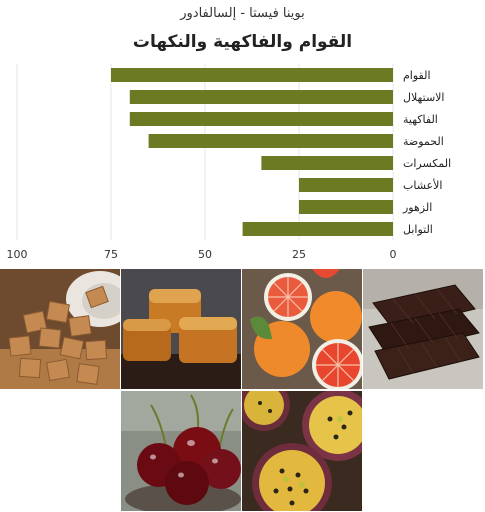 The width and height of the screenshot is (485, 512). Describe the element at coordinates (17, 254) in the screenshot. I see `x-tick-label-0: 100` at that location.